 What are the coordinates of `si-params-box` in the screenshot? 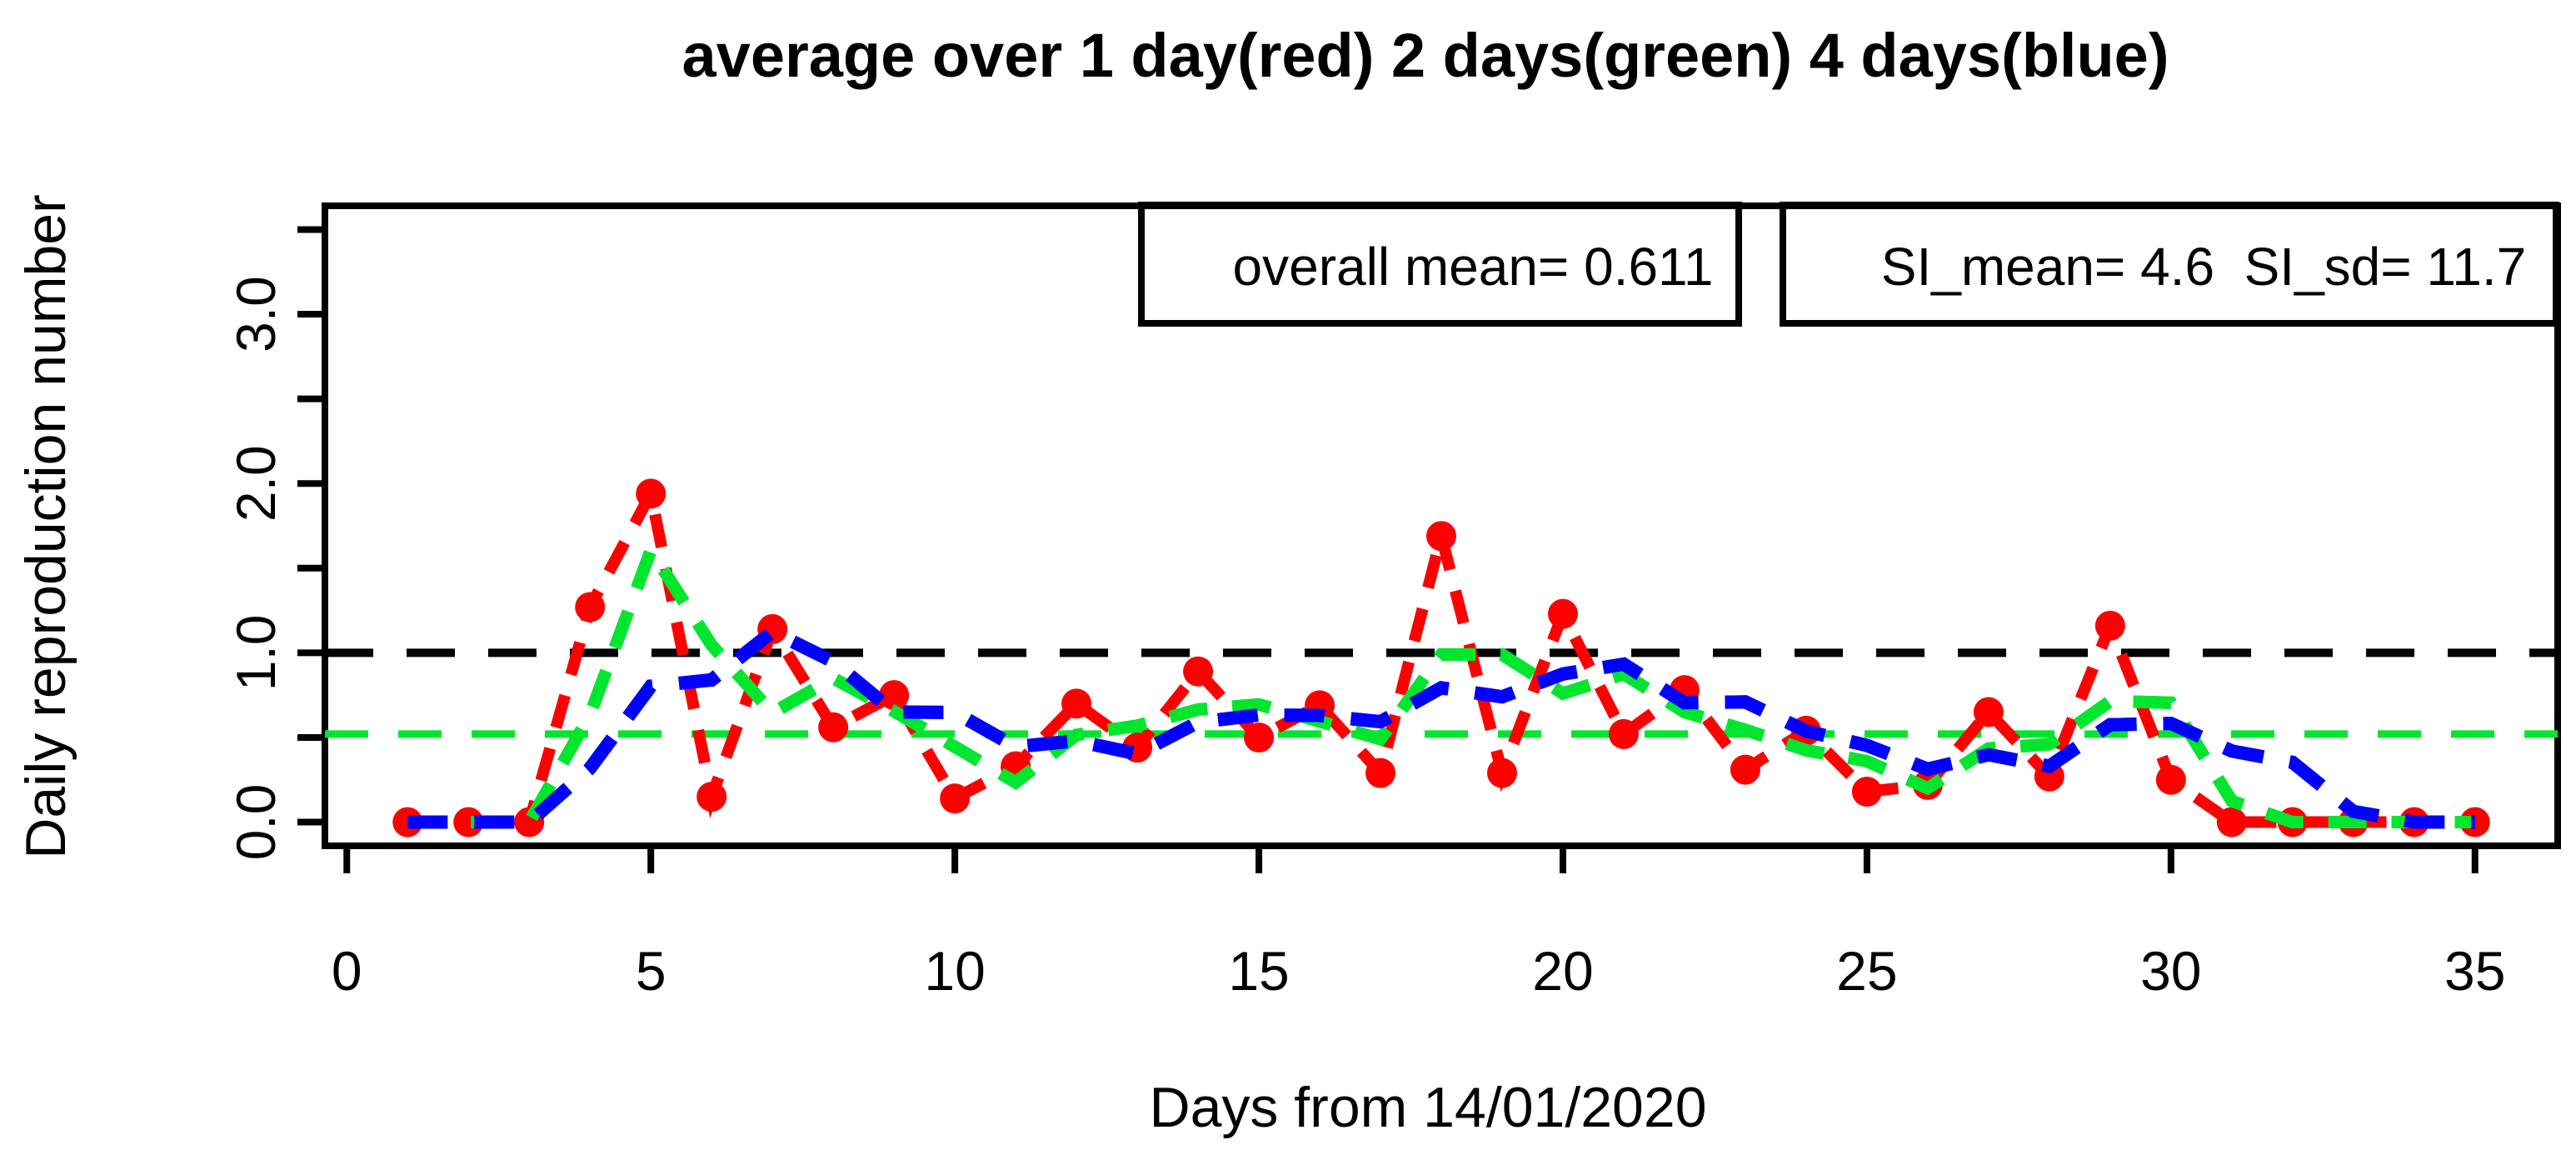 It's located at (2169, 264).